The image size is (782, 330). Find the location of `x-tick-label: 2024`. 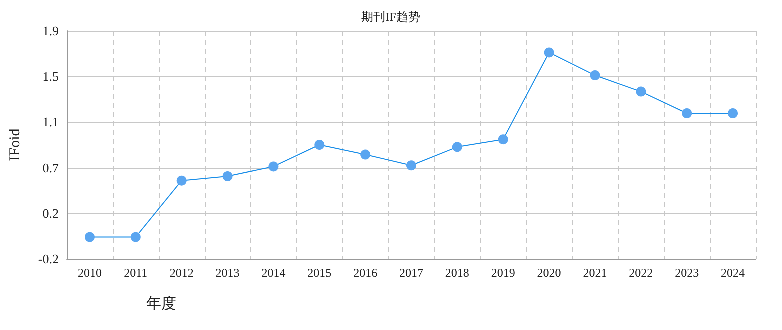

x-tick-label: 2024 is located at coordinates (733, 273).